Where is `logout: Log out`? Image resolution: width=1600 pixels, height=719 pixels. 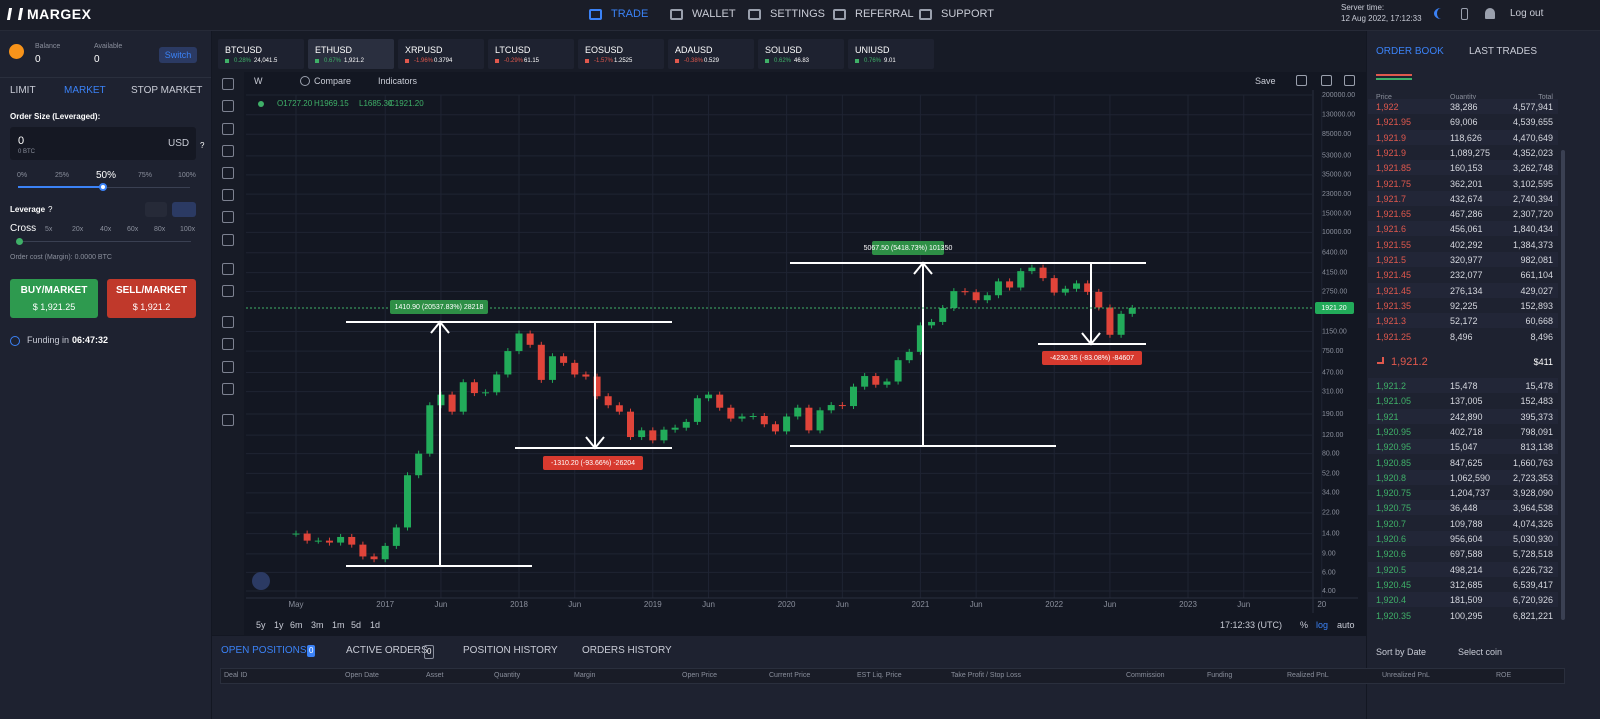
logout: Log out is located at coordinates (1527, 13).